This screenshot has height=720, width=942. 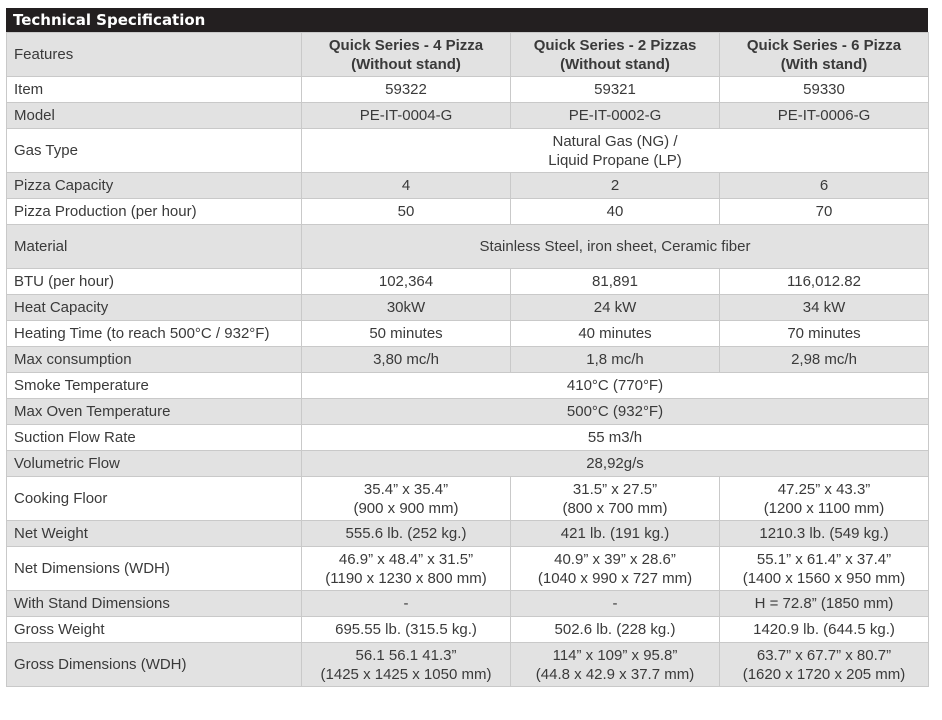 What do you see at coordinates (615, 411) in the screenshot?
I see `merged-cell: 500°C (932°F)` at bounding box center [615, 411].